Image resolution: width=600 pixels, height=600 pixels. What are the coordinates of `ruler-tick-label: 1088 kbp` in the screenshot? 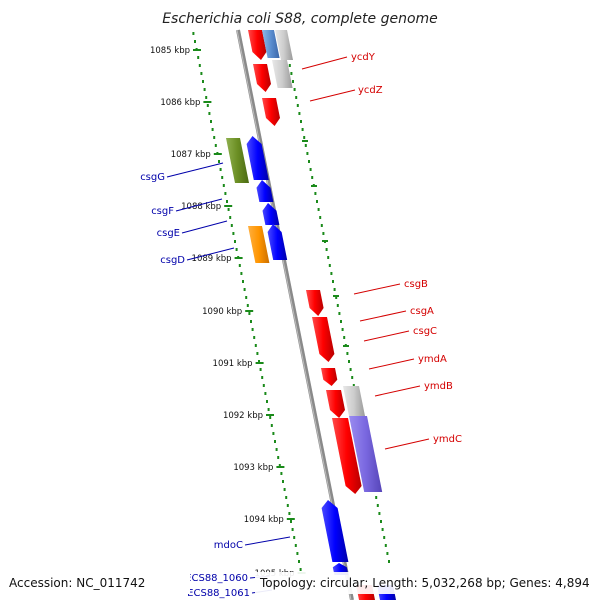 It's located at (201, 207).